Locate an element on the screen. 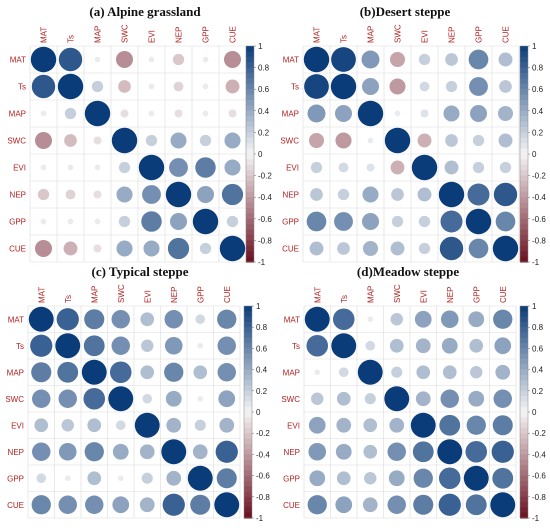 This screenshot has width=550, height=528. column-label: GPP is located at coordinates (479, 34).